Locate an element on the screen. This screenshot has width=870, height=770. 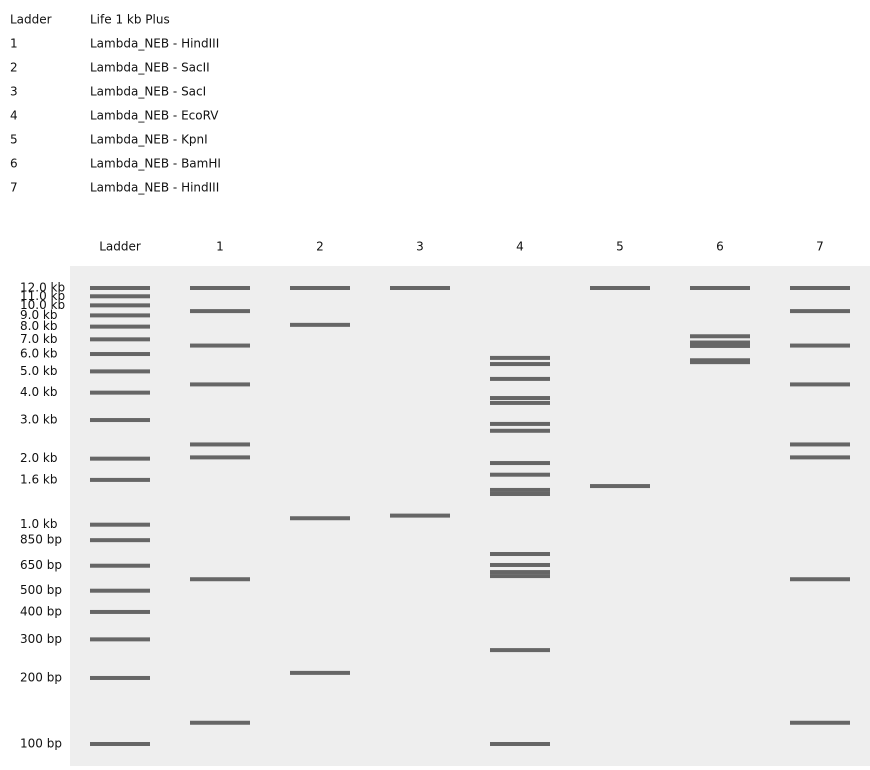
size-label: 6.0 kb is located at coordinates (38, 354).